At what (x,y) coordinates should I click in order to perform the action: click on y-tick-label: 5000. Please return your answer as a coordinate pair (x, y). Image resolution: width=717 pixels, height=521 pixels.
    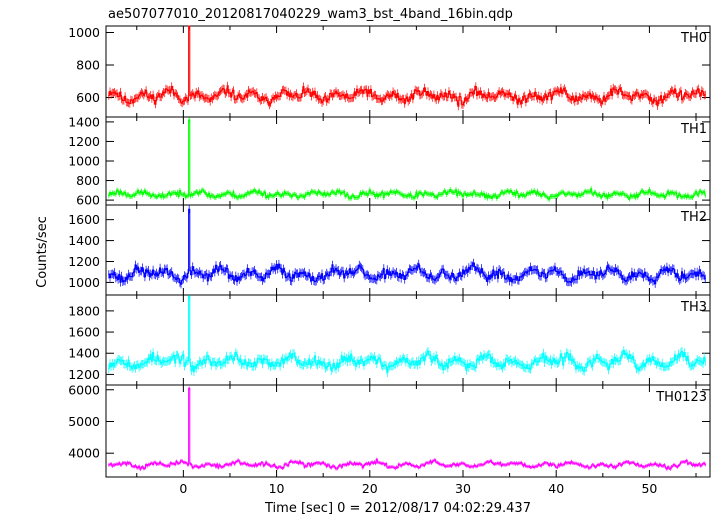
    Looking at the image, I should click on (84, 421).